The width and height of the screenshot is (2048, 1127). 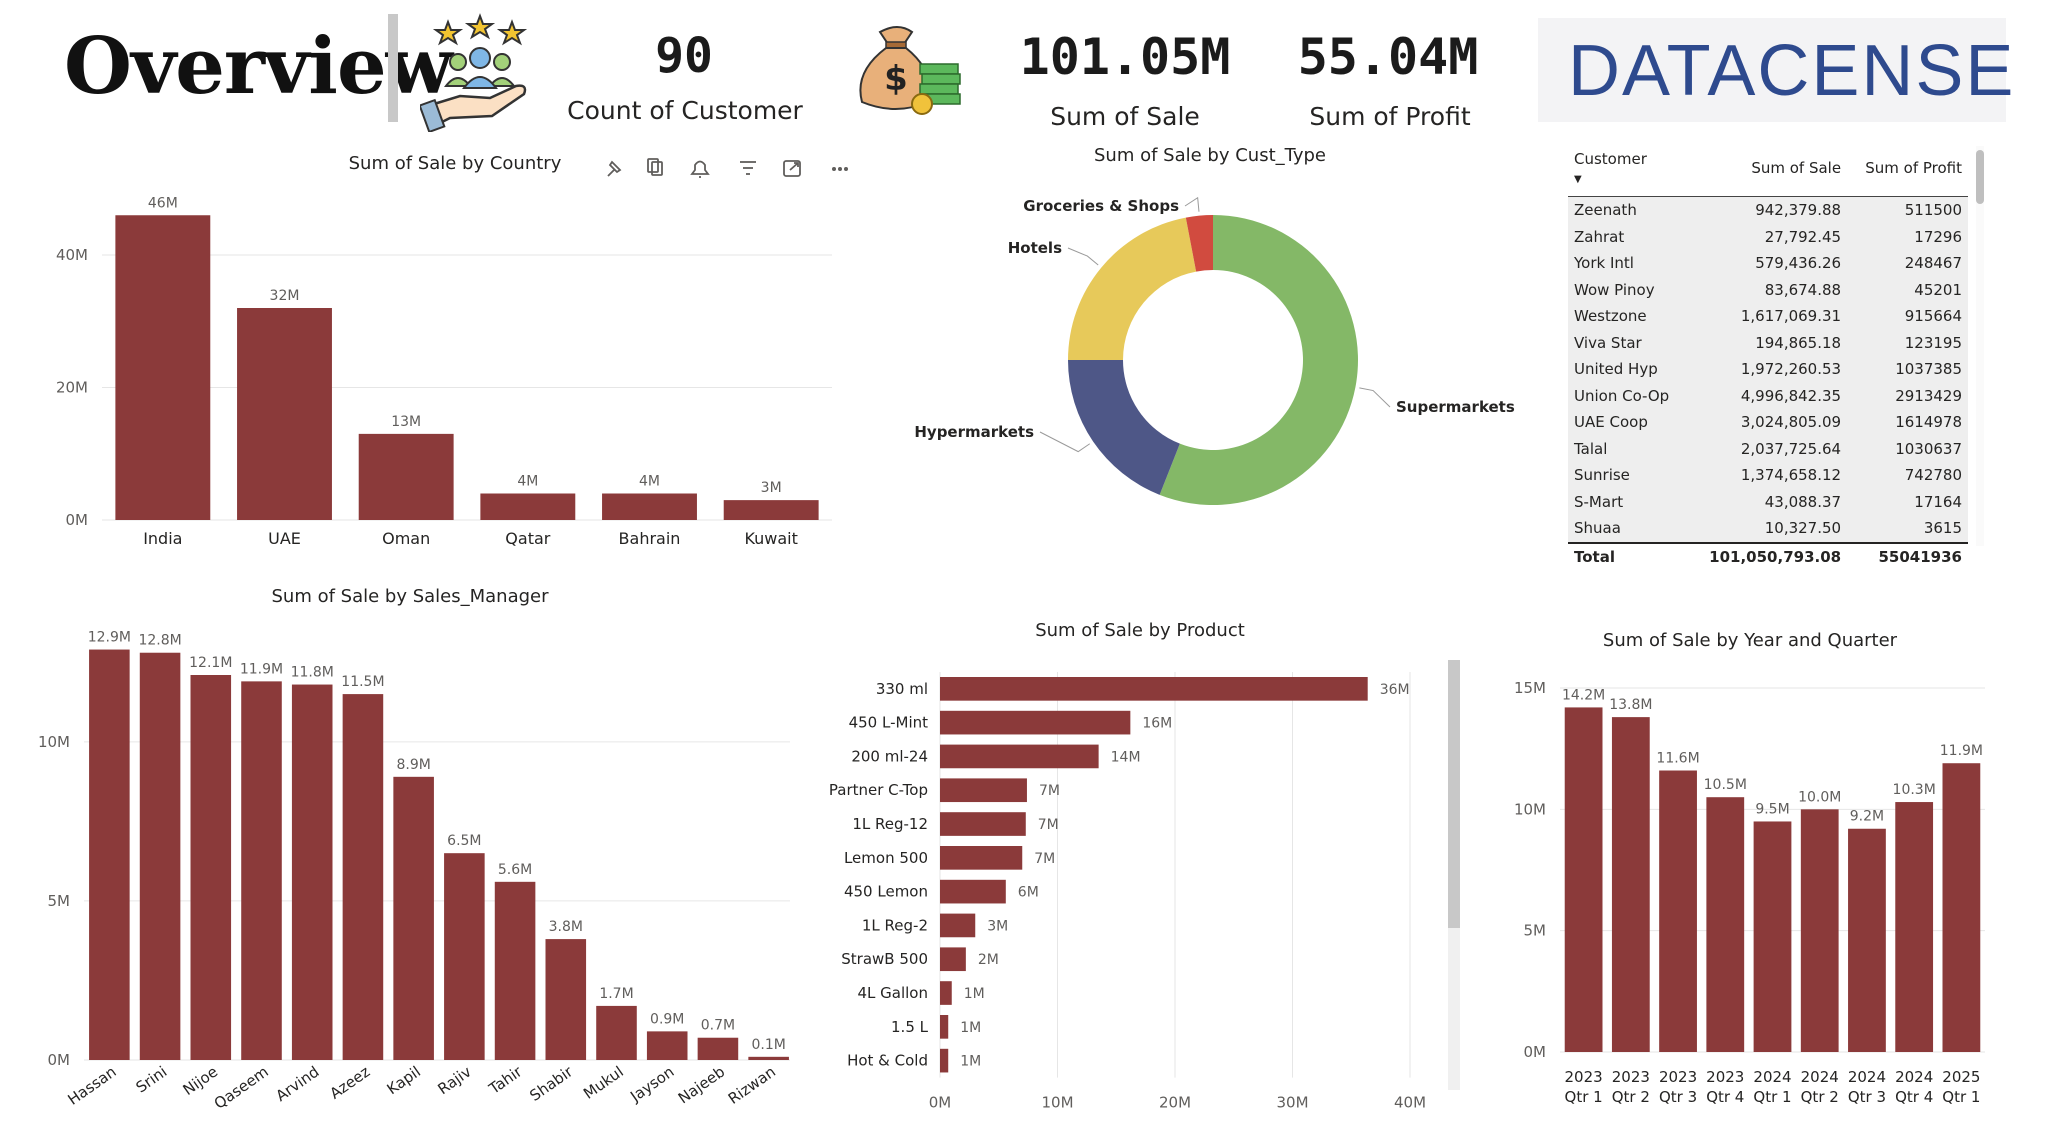 I want to click on table-row: United Hyp 1,972,260.53 1037385, so click(x=1768, y=369).